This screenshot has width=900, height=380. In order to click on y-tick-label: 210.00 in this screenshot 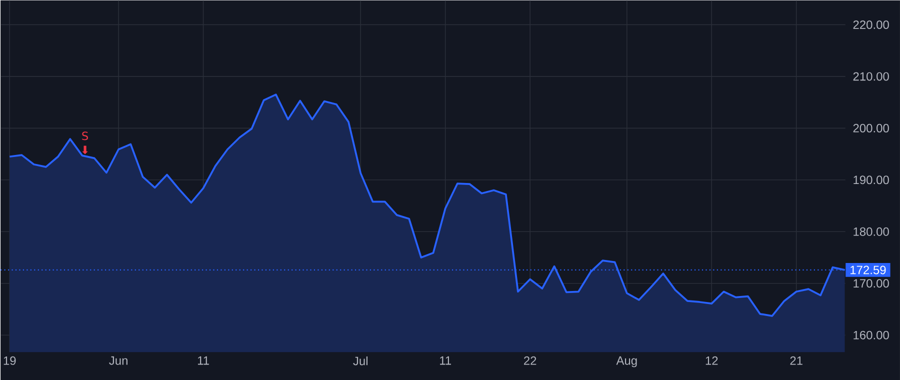, I will do `click(871, 76)`.